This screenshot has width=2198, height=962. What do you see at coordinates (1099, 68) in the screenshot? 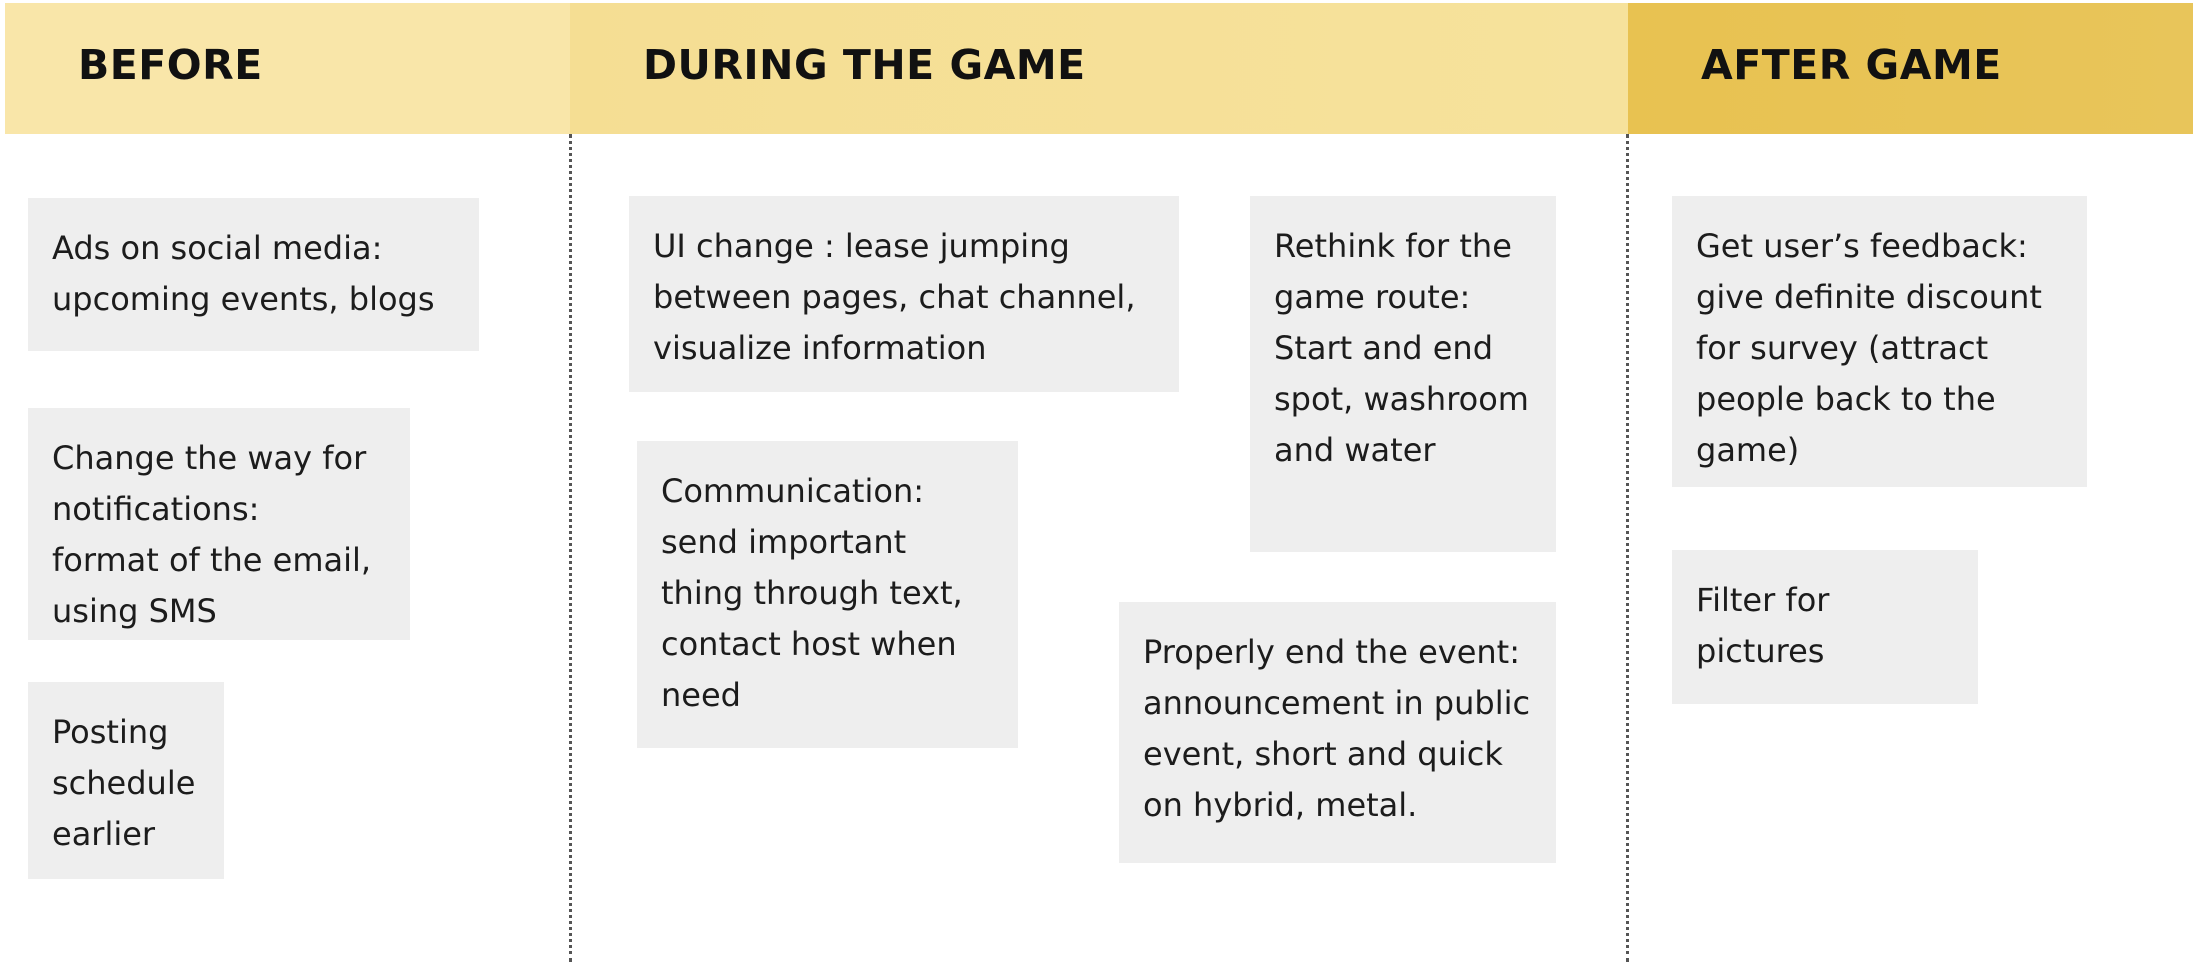
I see `during-column-header: DURING THE GAME` at bounding box center [1099, 68].